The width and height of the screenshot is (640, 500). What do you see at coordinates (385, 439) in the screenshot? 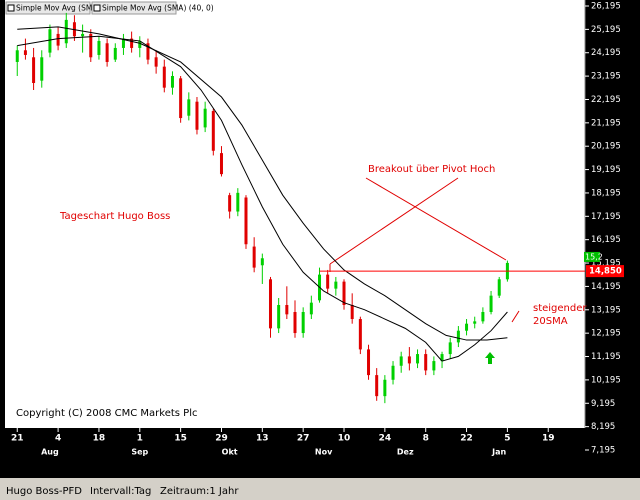
I see `x-tick-label: 24` at bounding box center [385, 439].